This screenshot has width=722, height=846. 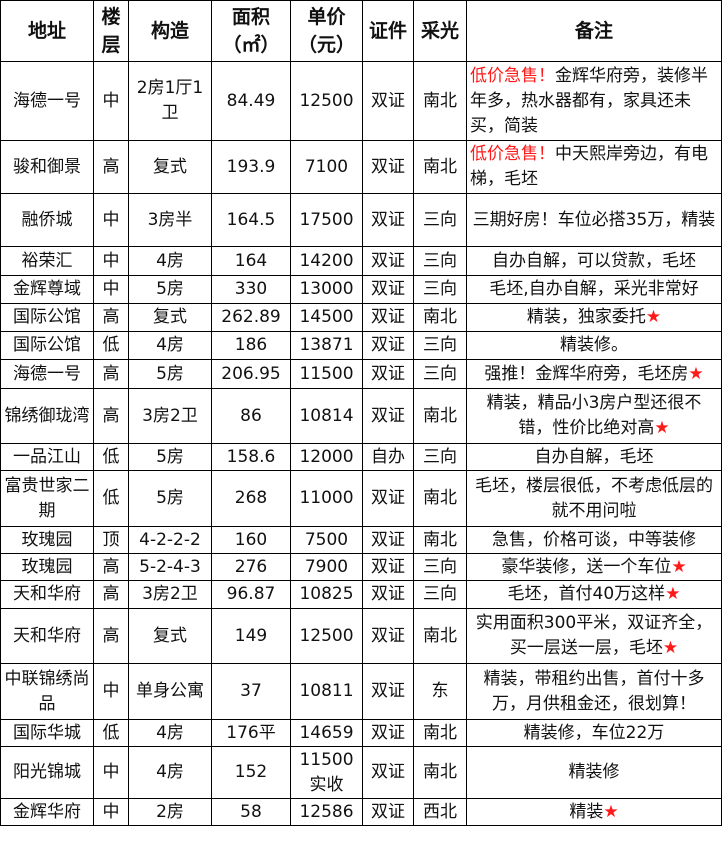 I want to click on price-cell: 11500, so click(x=326, y=374).